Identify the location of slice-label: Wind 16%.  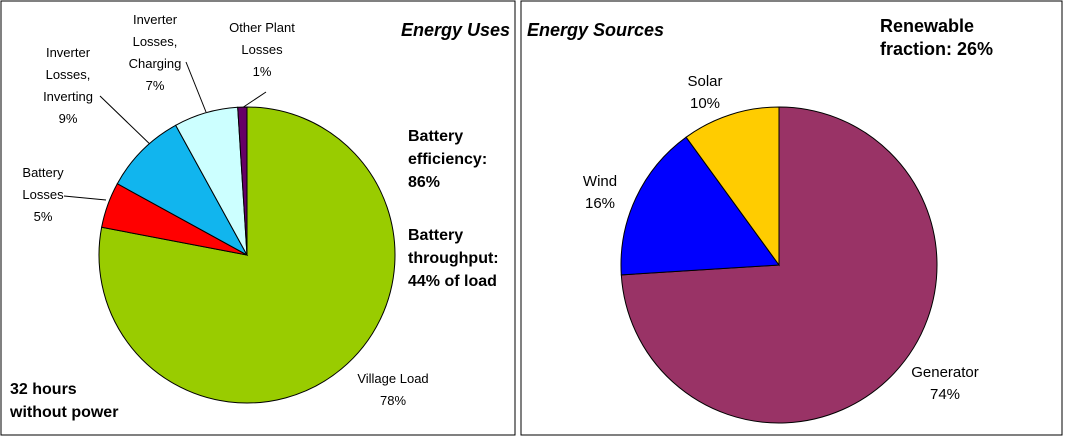
(600, 193).